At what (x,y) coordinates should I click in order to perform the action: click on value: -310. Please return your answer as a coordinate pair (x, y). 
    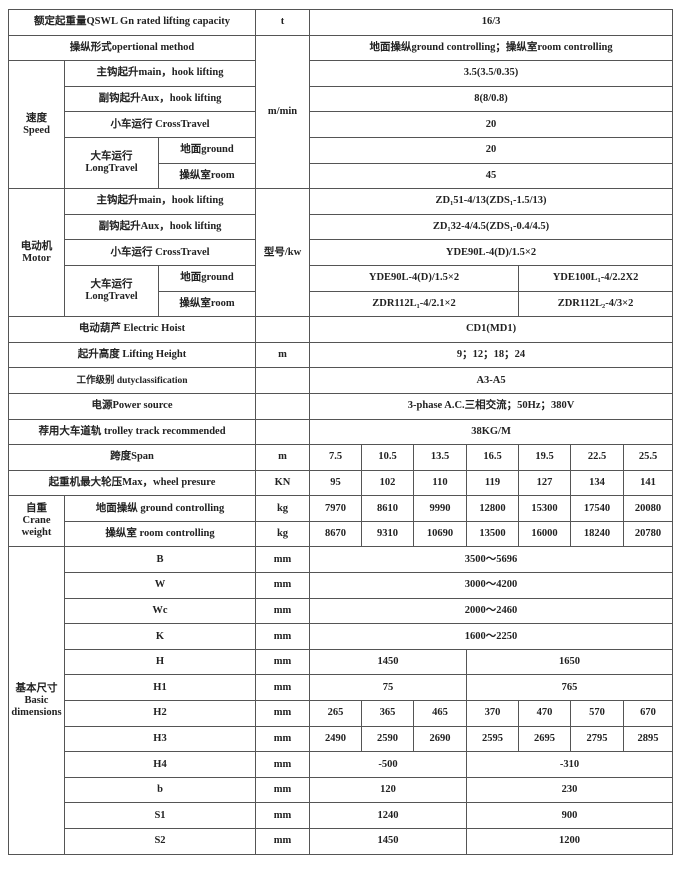
    Looking at the image, I should click on (570, 764).